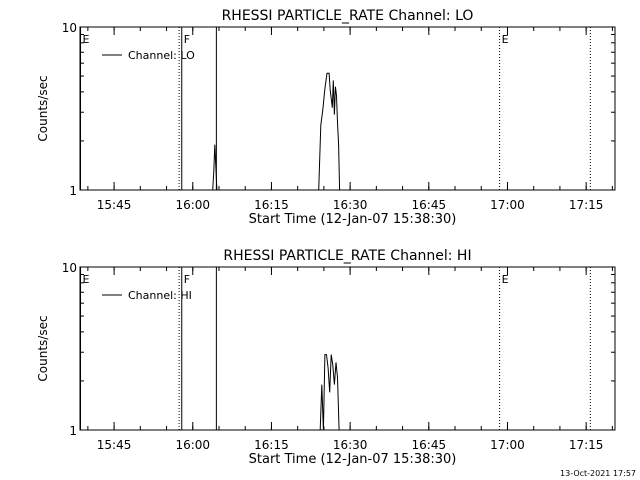 The height and width of the screenshot is (480, 640). What do you see at coordinates (348, 16) in the screenshot?
I see `chart-title: RHESSI PARTICLE_RATE Channel: LO` at bounding box center [348, 16].